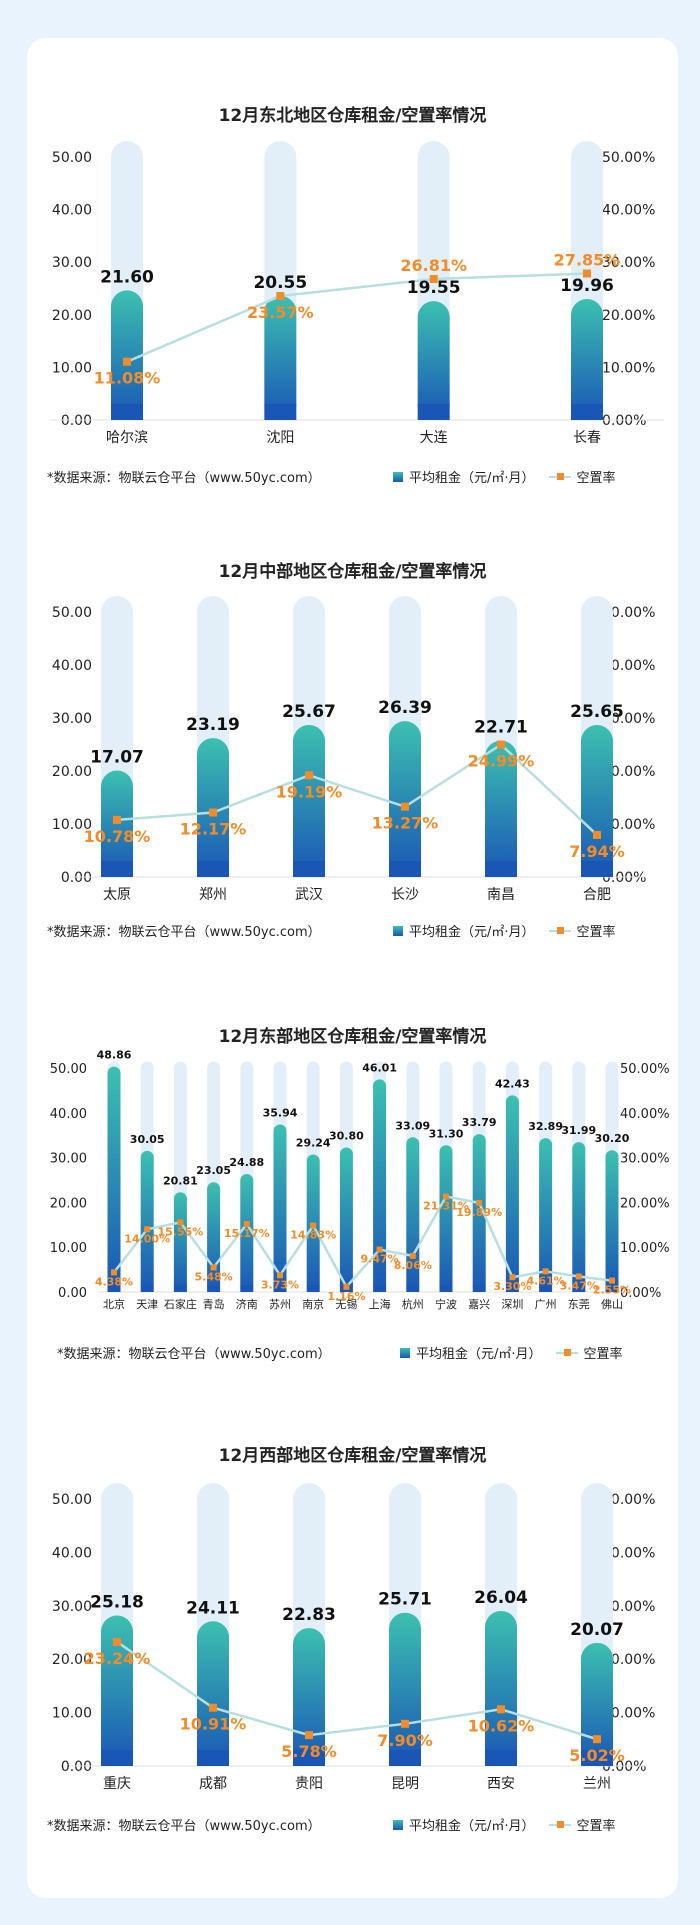 The width and height of the screenshot is (700, 1925). What do you see at coordinates (612, 1290) in the screenshot?
I see `vacancy-rate-label: 2.55%` at bounding box center [612, 1290].